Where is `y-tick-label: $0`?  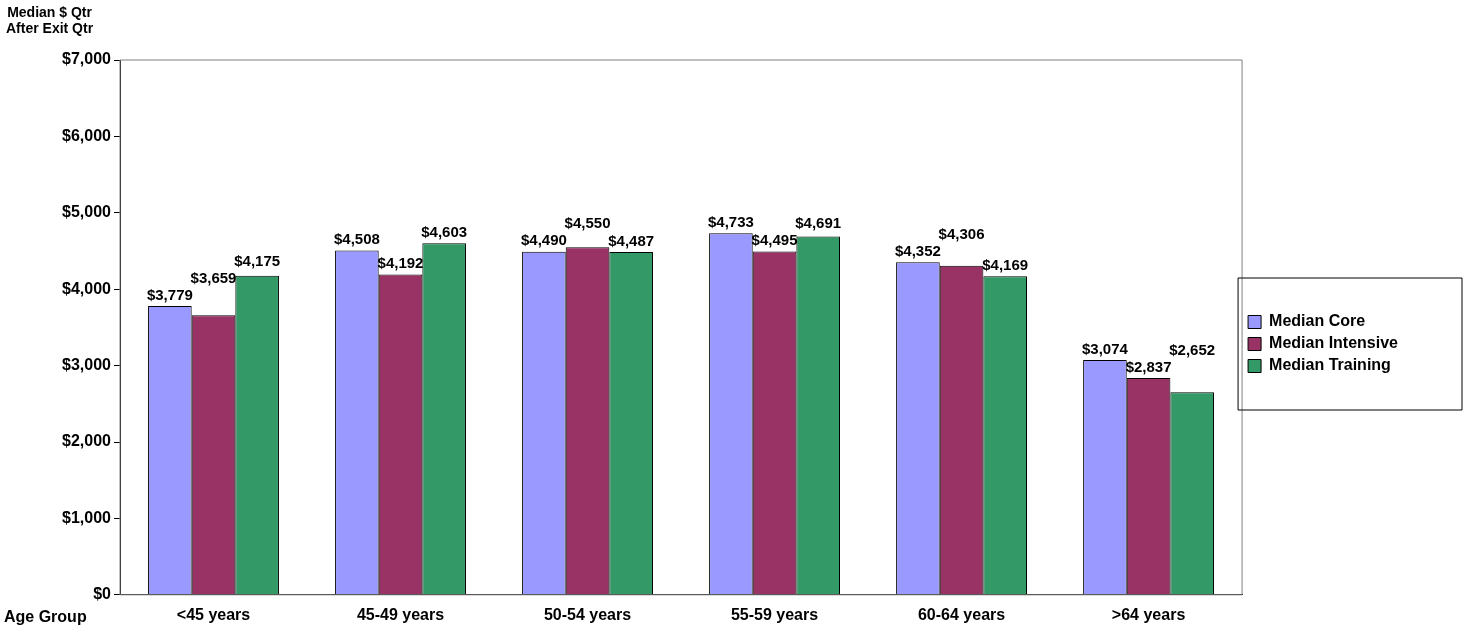 y-tick-label: $0 is located at coordinates (102, 594).